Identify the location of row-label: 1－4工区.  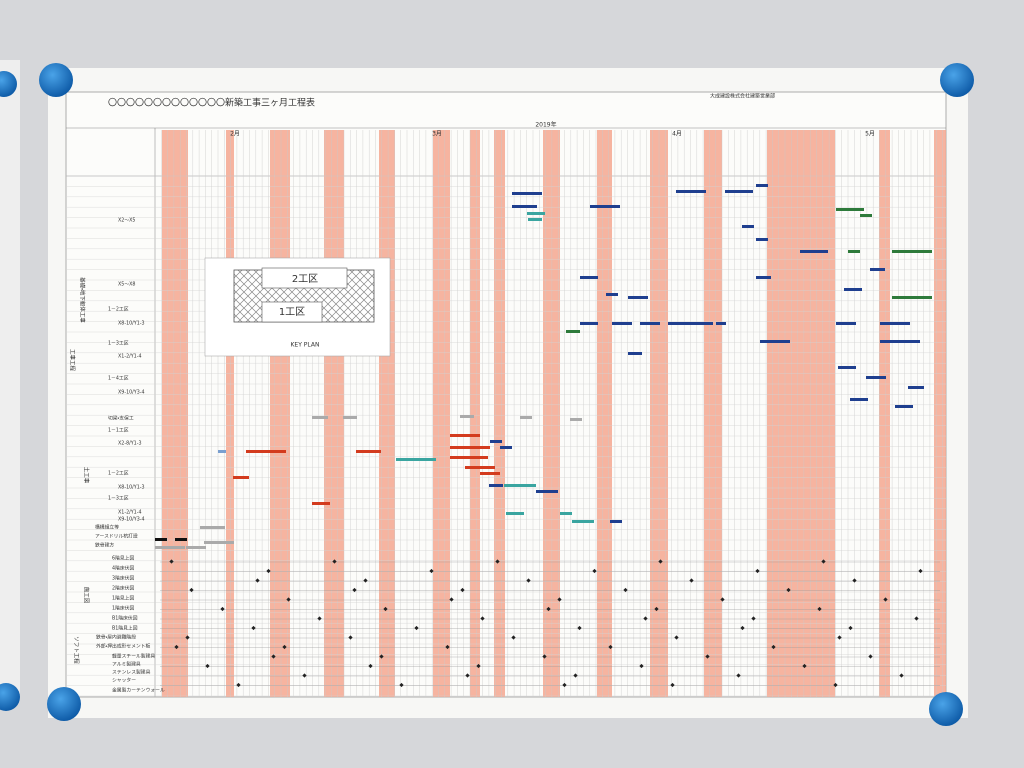
(118, 379).